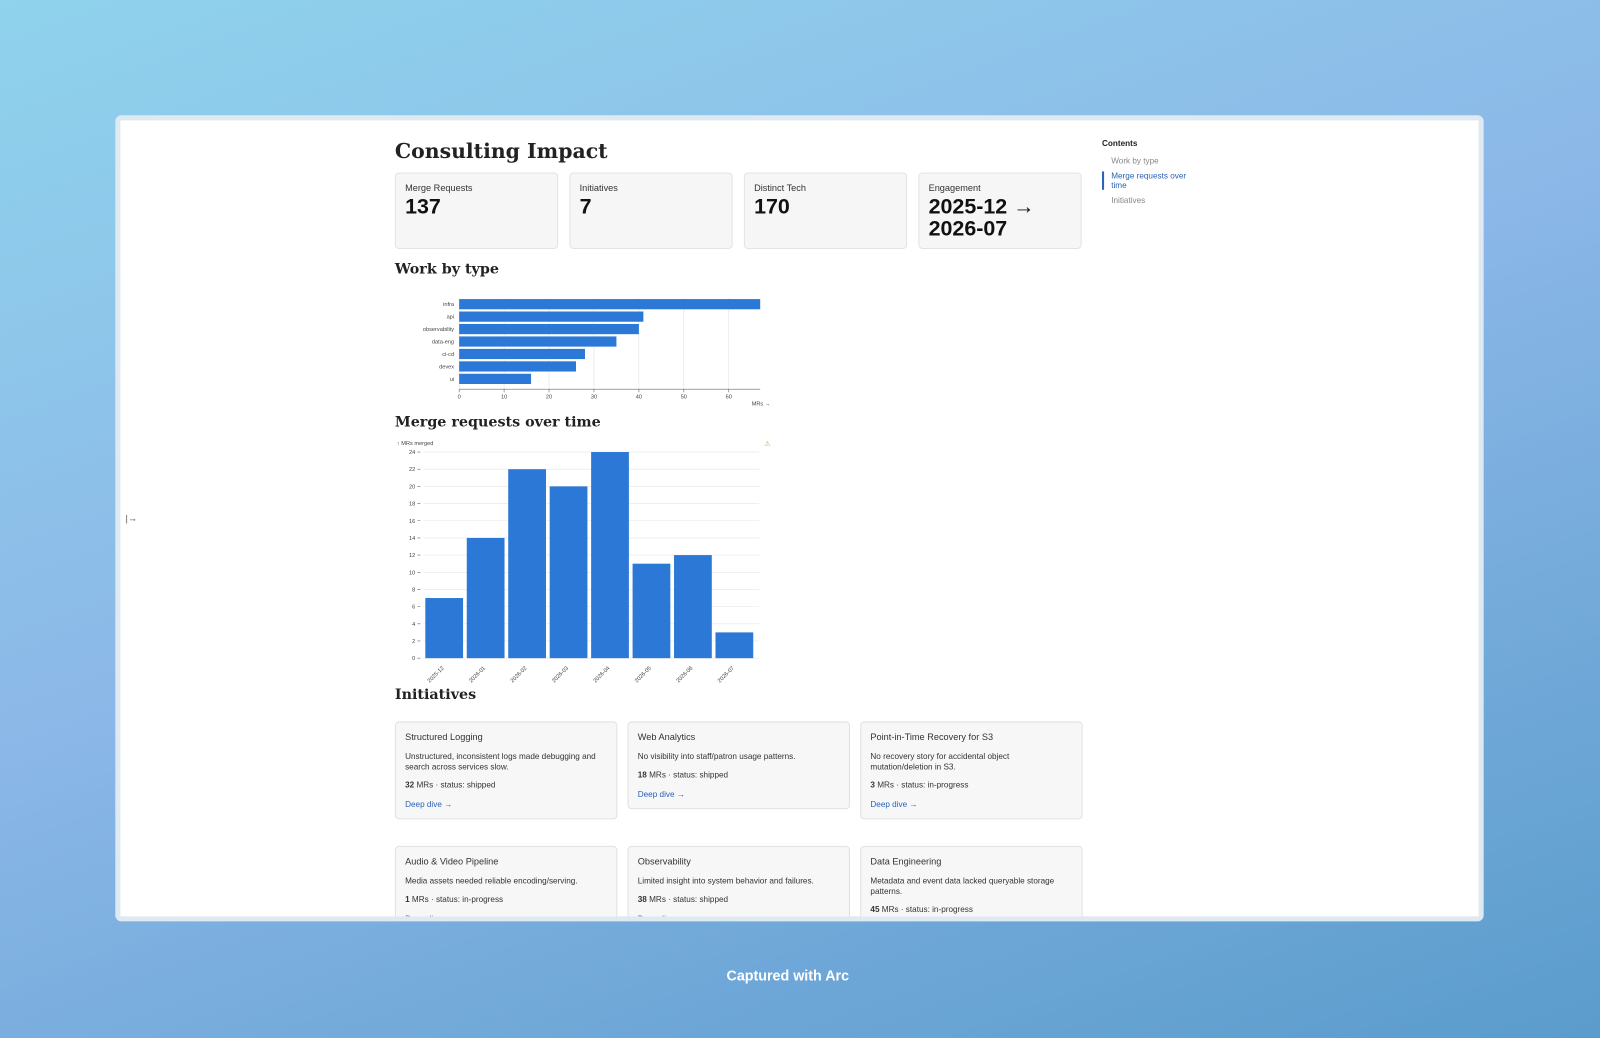  What do you see at coordinates (666, 736) in the screenshot?
I see `card-title: Web Analytics` at bounding box center [666, 736].